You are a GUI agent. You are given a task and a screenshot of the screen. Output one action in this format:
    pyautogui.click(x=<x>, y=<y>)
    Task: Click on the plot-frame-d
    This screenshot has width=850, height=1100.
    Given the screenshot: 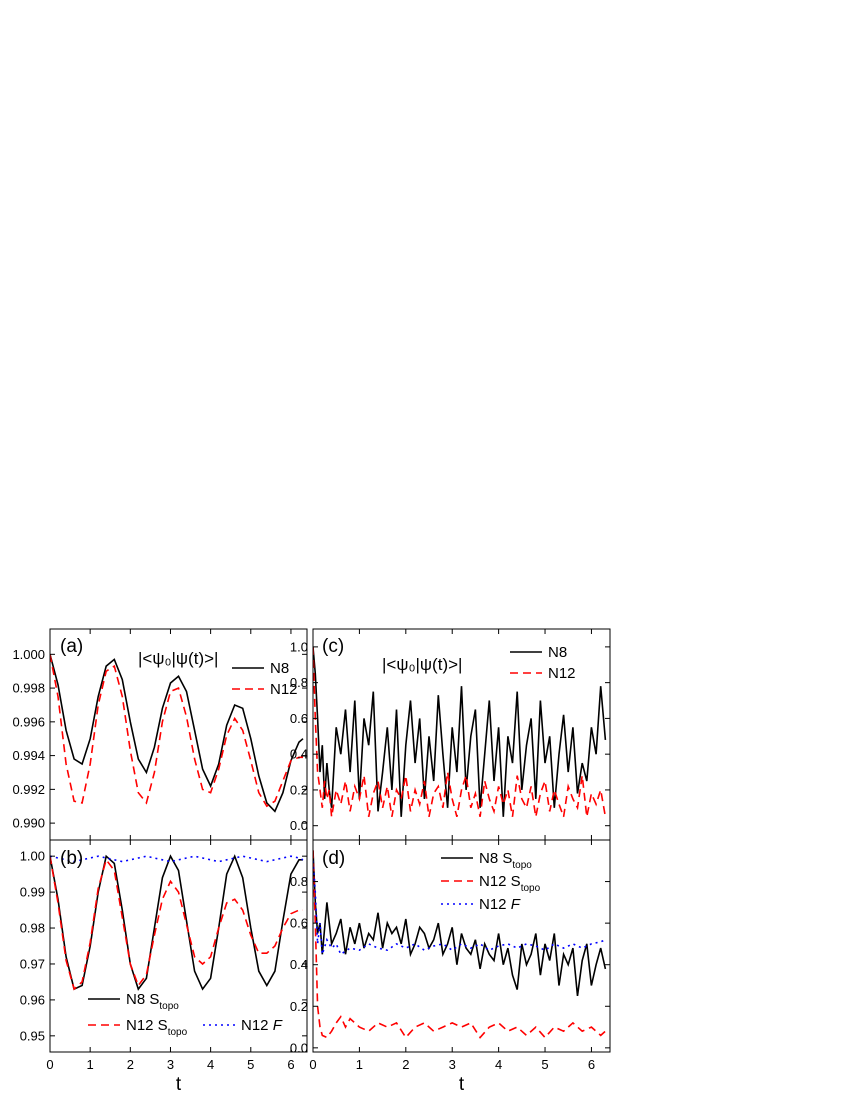 What is the action you would take?
    pyautogui.click(x=461, y=946)
    